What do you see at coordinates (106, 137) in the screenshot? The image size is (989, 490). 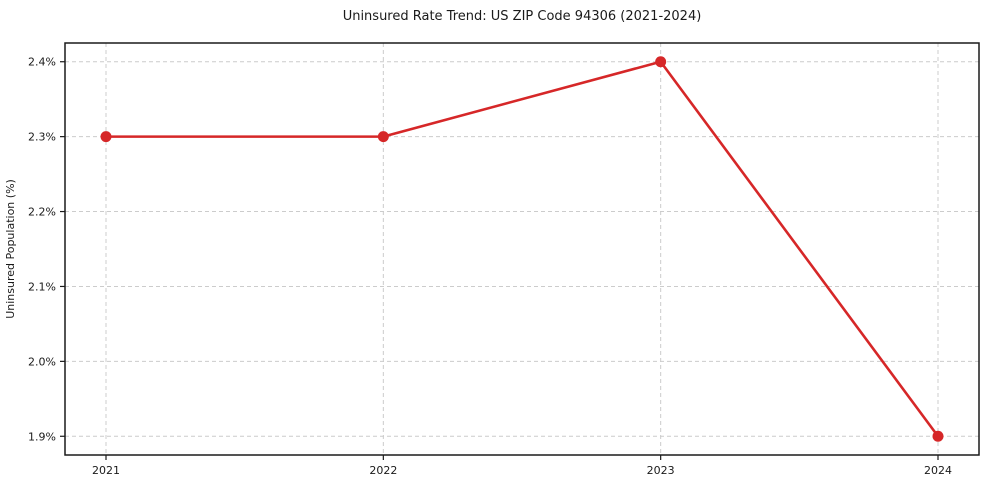 I see `data-point-2021` at bounding box center [106, 137].